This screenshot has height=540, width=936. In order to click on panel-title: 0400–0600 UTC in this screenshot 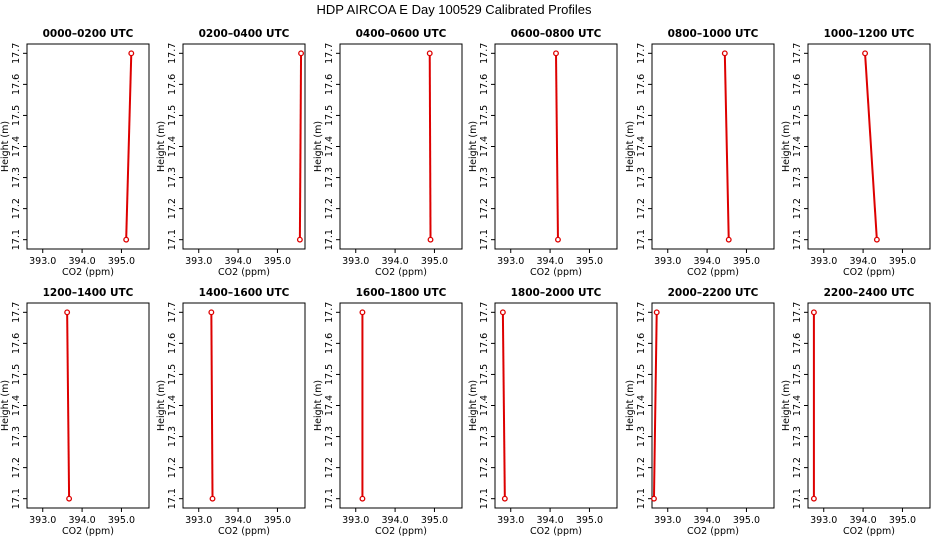, I will do `click(401, 34)`.